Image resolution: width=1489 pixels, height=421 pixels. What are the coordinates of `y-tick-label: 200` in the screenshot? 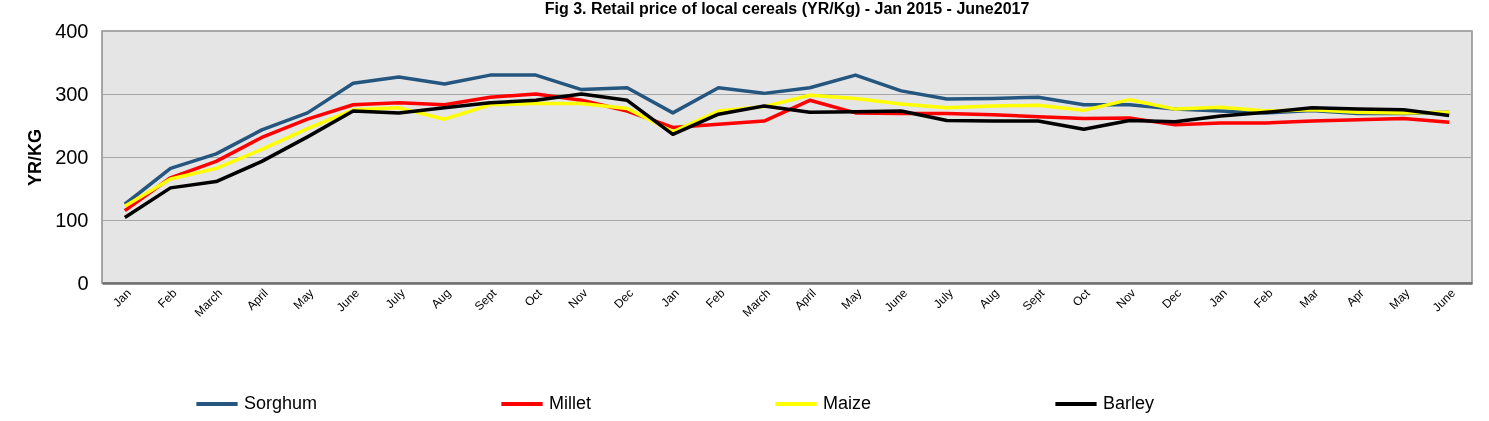 It's located at (72, 156).